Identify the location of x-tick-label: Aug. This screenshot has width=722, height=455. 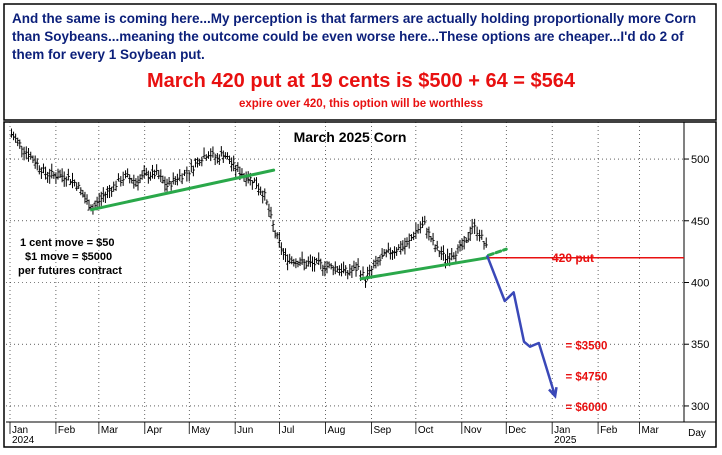
(337, 430).